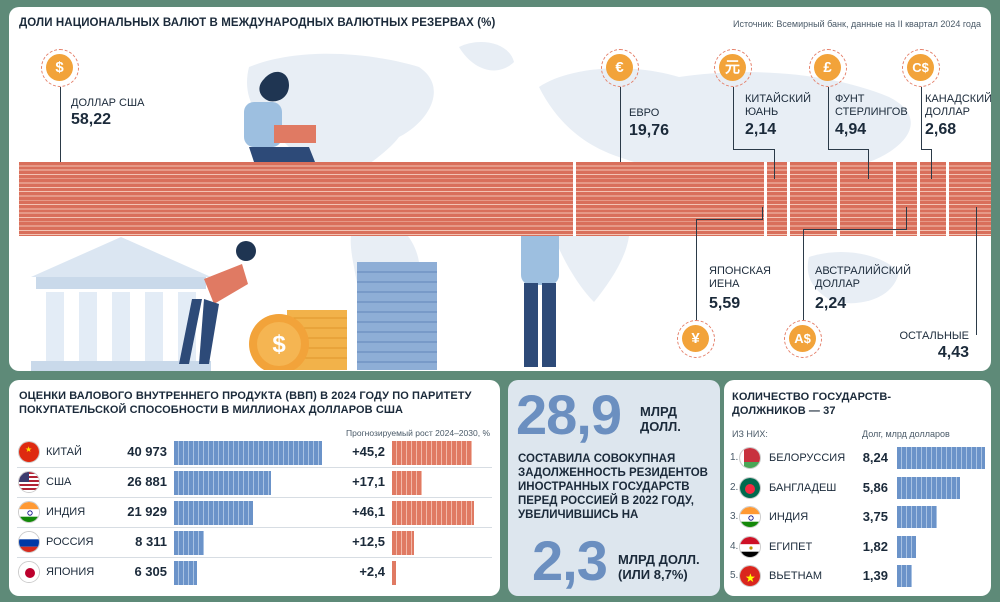 This screenshot has width=1000, height=602. Describe the element at coordinates (828, 68) in the screenshot. I see `pound-icon: £` at that location.